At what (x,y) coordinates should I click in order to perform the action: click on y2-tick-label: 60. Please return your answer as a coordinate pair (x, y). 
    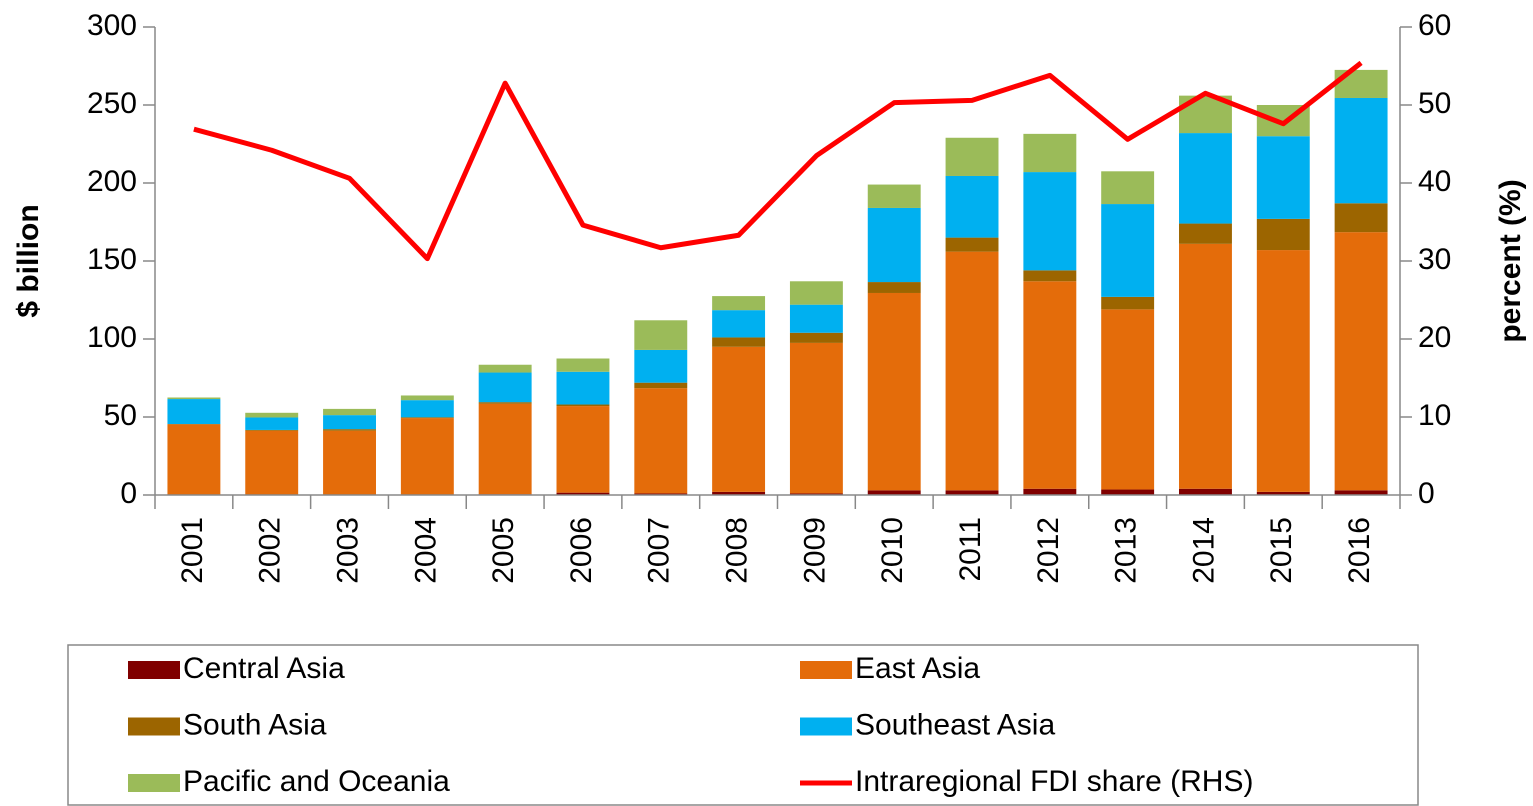
    Looking at the image, I should click on (1434, 25).